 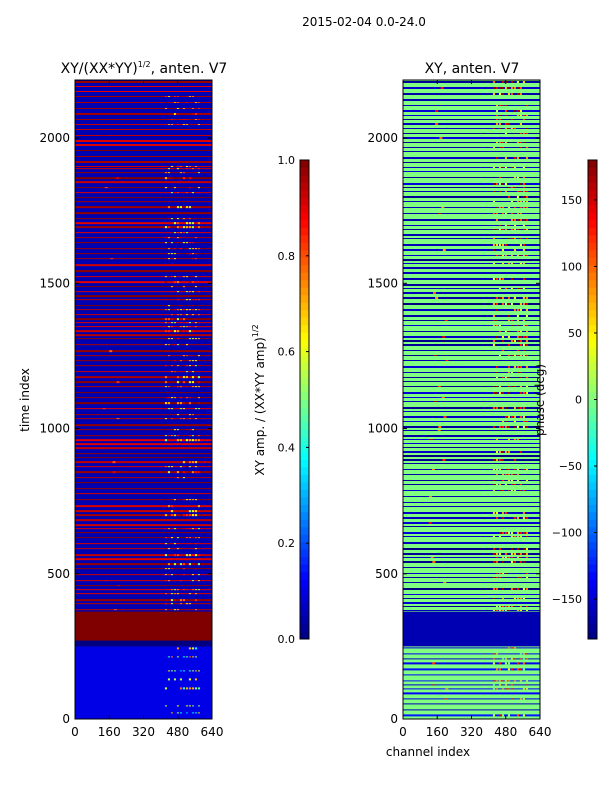 What do you see at coordinates (287, 352) in the screenshot?
I see `colorbar-tick-label: 0.6` at bounding box center [287, 352].